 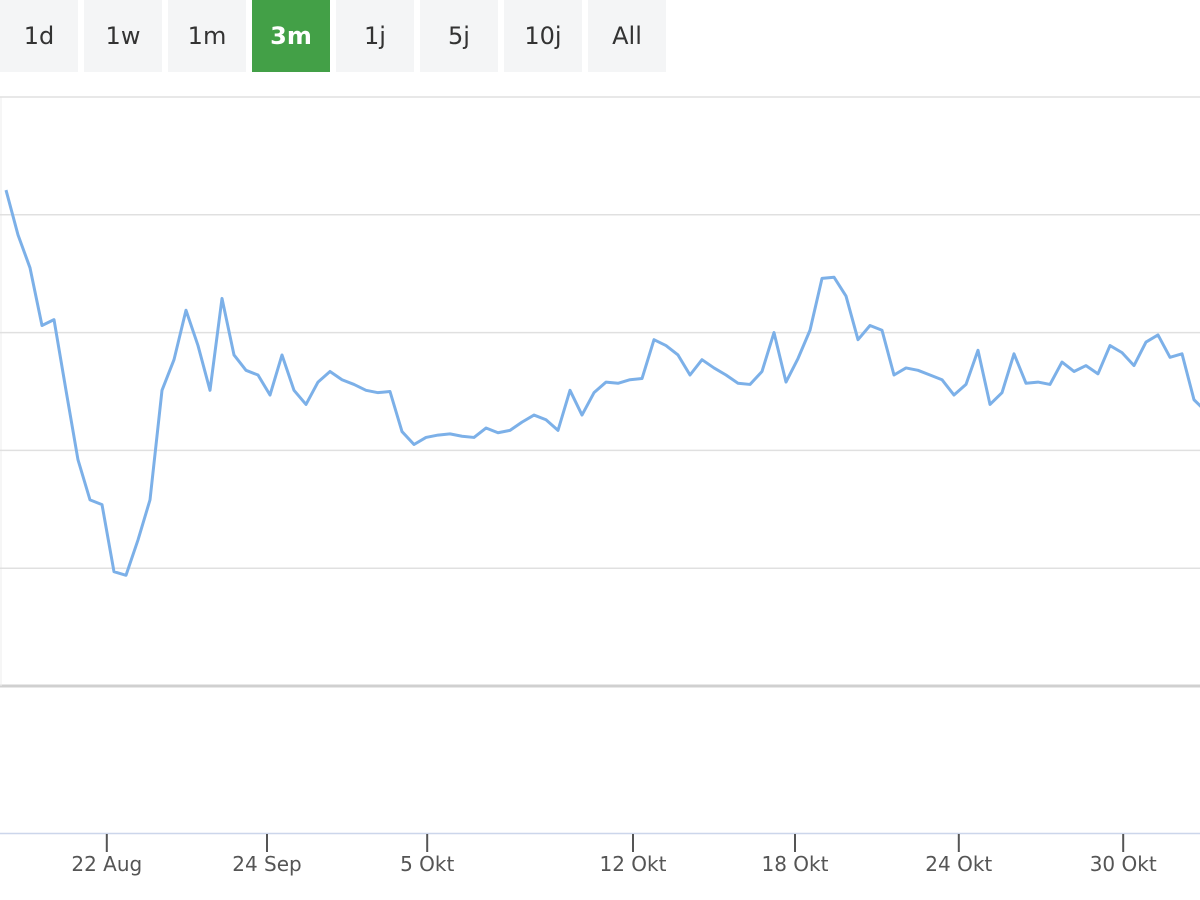 What do you see at coordinates (427, 864) in the screenshot?
I see `x-tick-label: 5 Okt` at bounding box center [427, 864].